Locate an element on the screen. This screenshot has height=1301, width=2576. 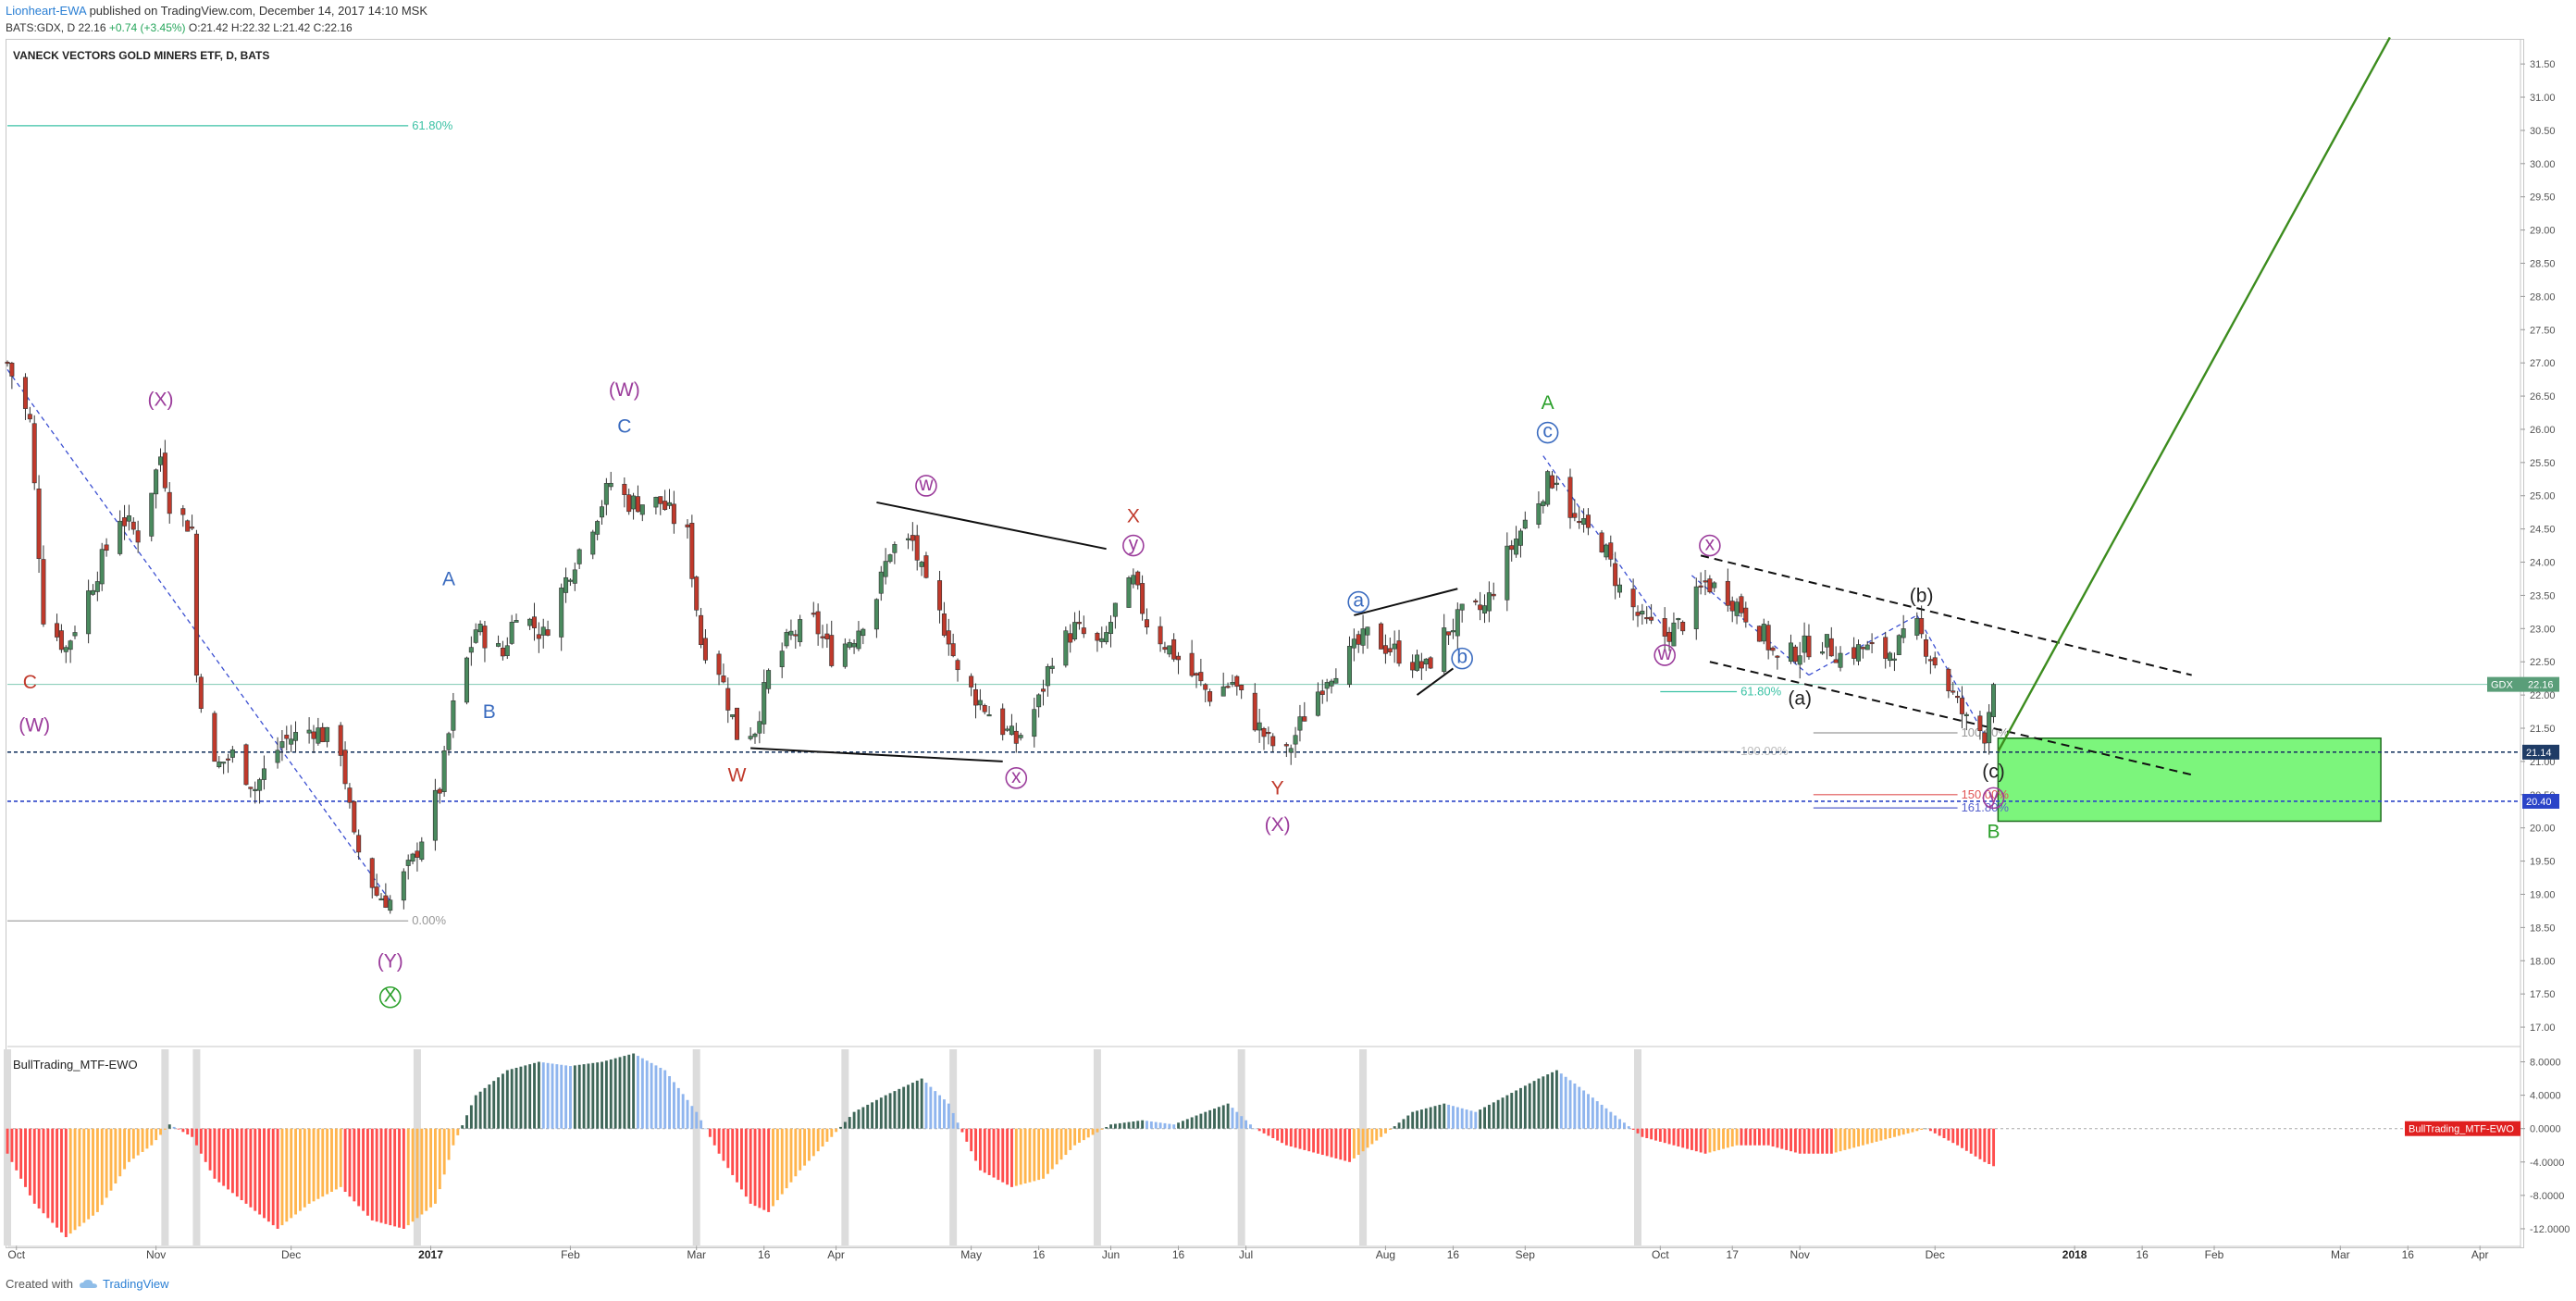
y-tick-label: 28.50 is located at coordinates (2543, 263).